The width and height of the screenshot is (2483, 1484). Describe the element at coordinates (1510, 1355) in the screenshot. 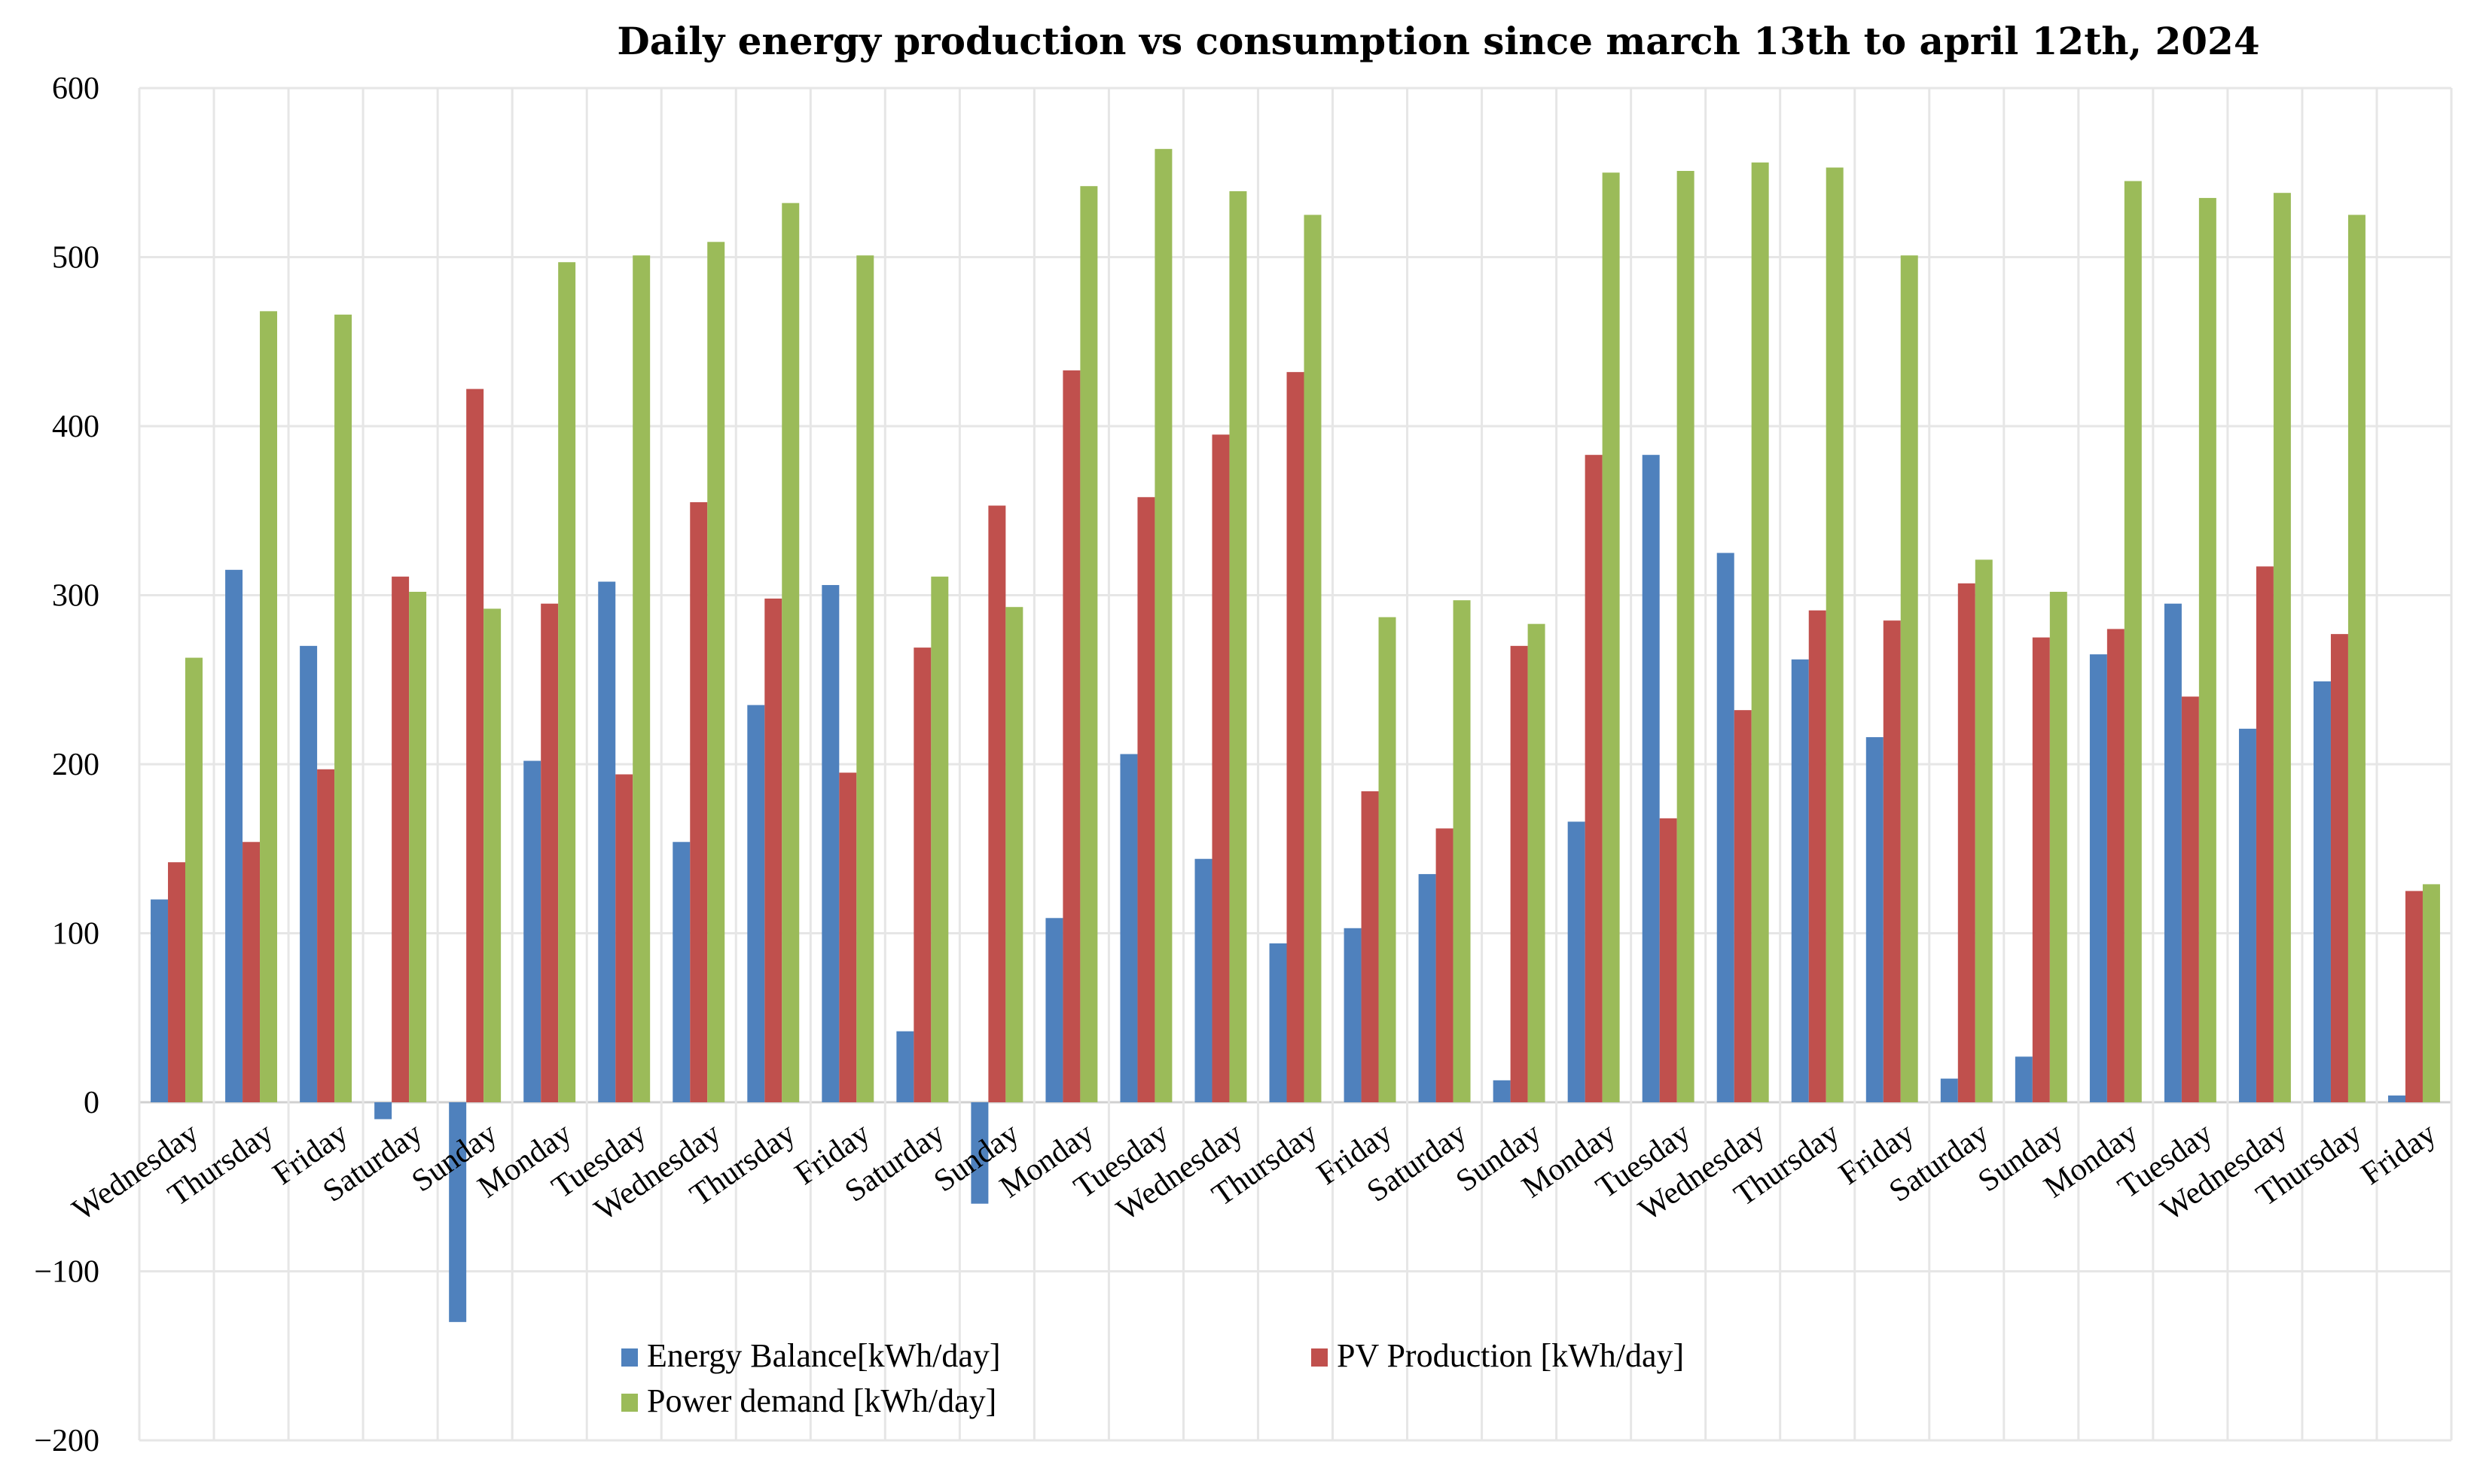

I see `legend-label-2: PV Production [kWh/day]` at that location.